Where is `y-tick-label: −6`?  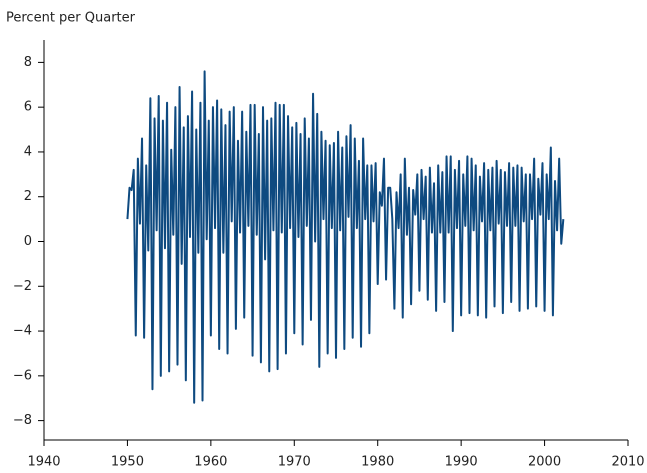 y-tick-label: −6 is located at coordinates (22, 375).